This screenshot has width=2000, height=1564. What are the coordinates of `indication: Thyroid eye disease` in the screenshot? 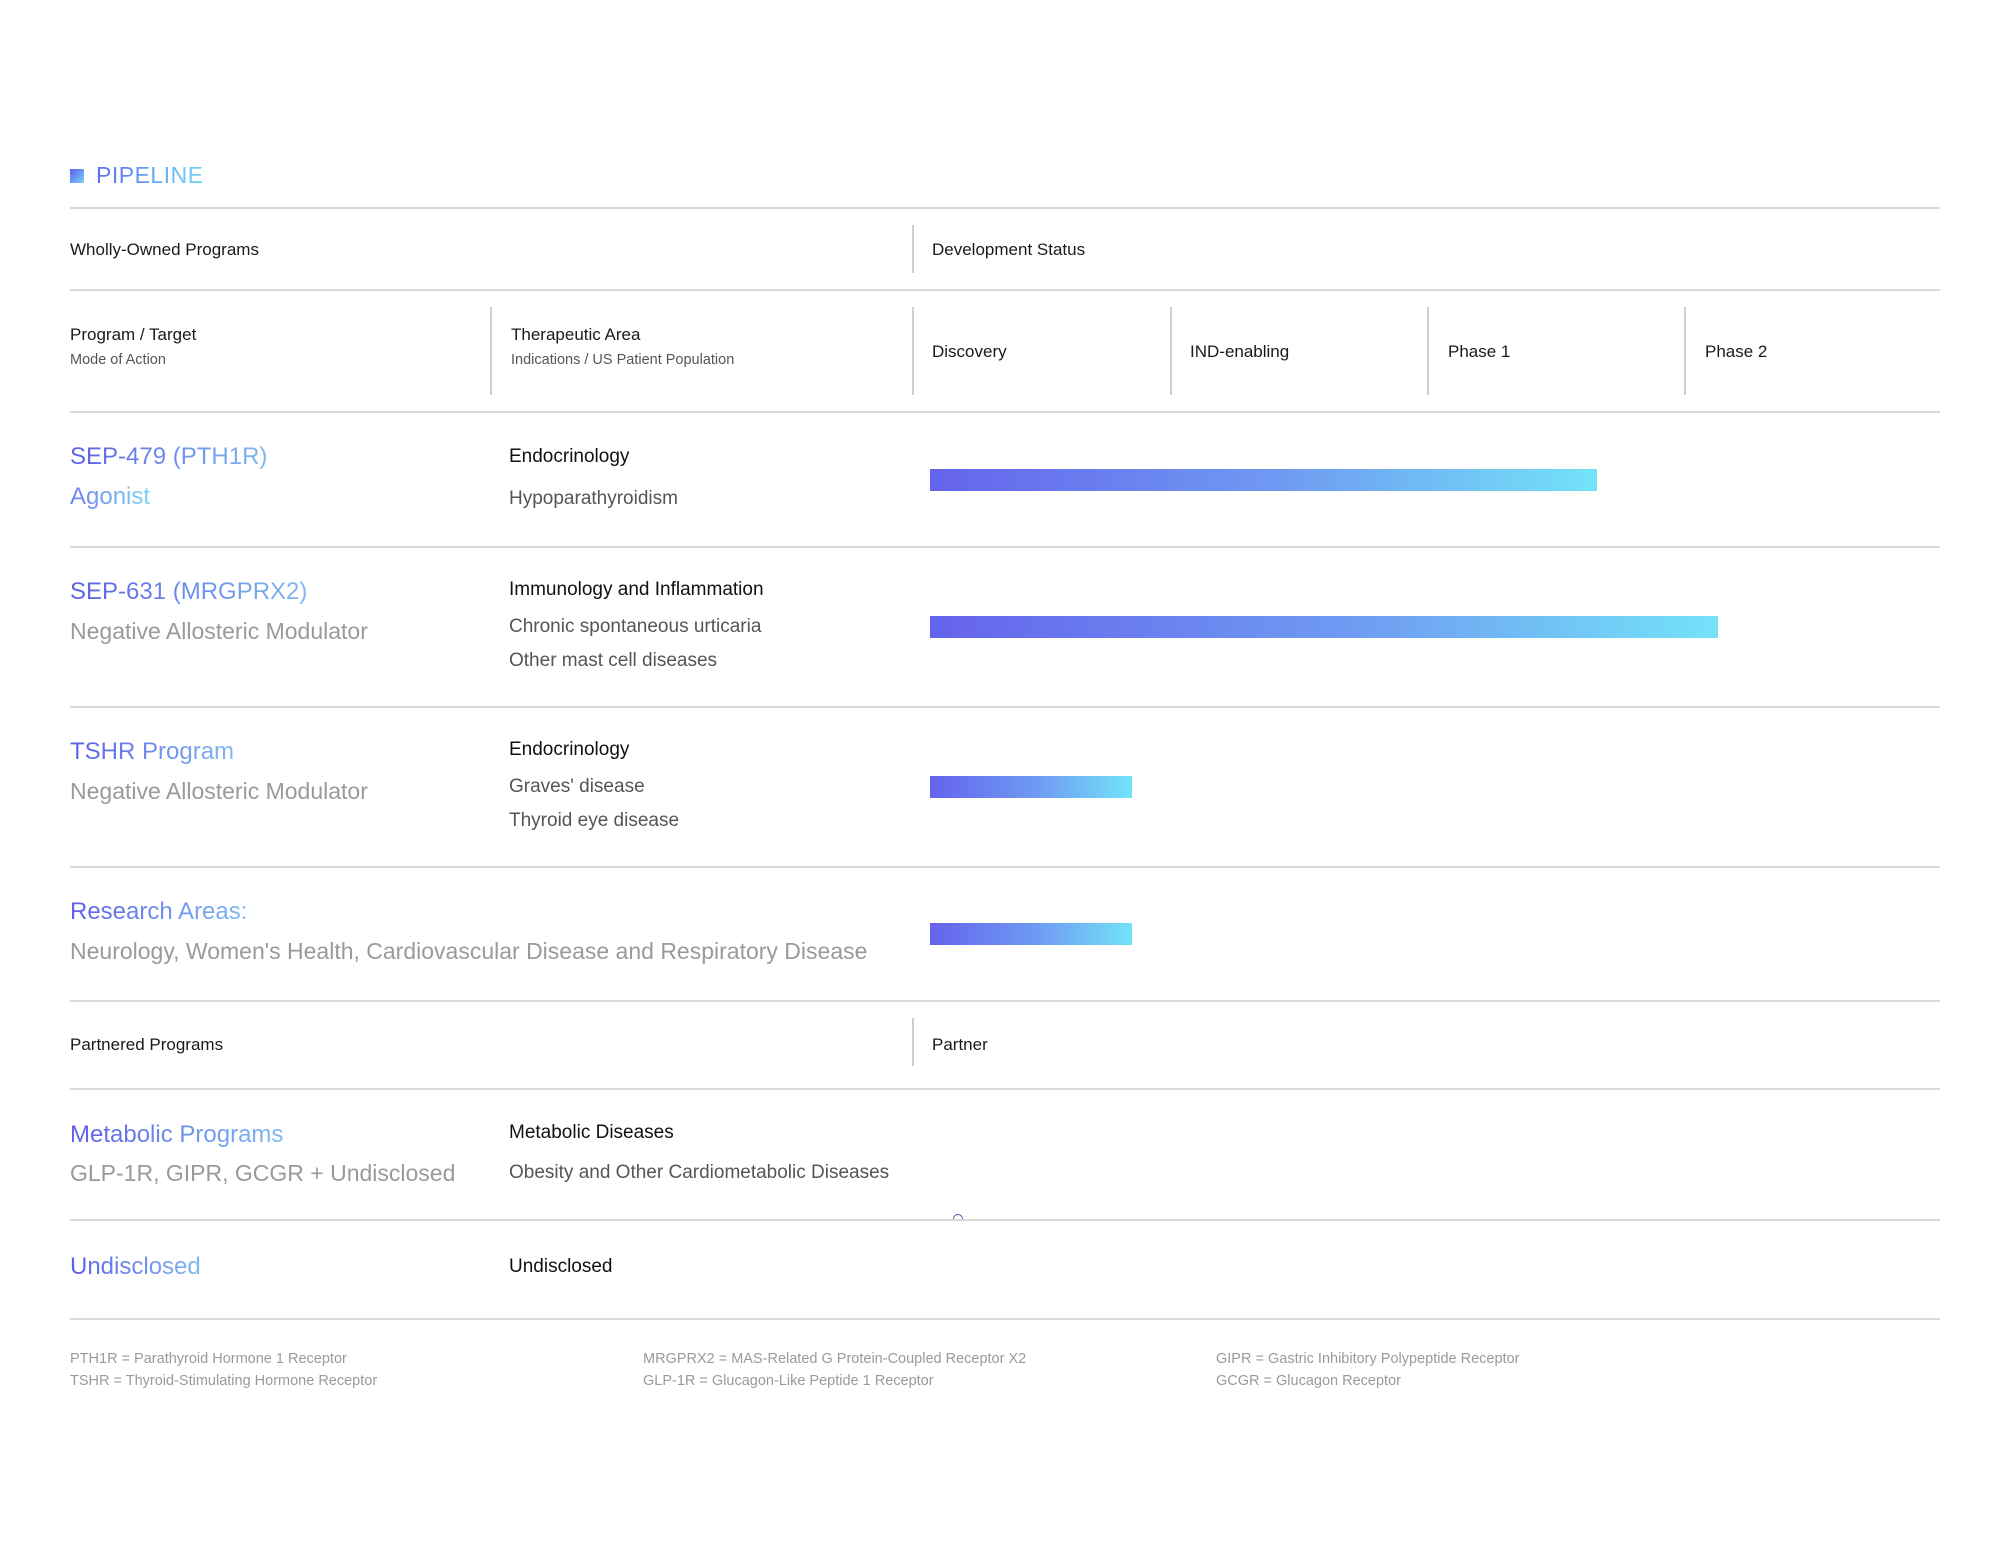 It's located at (594, 820).